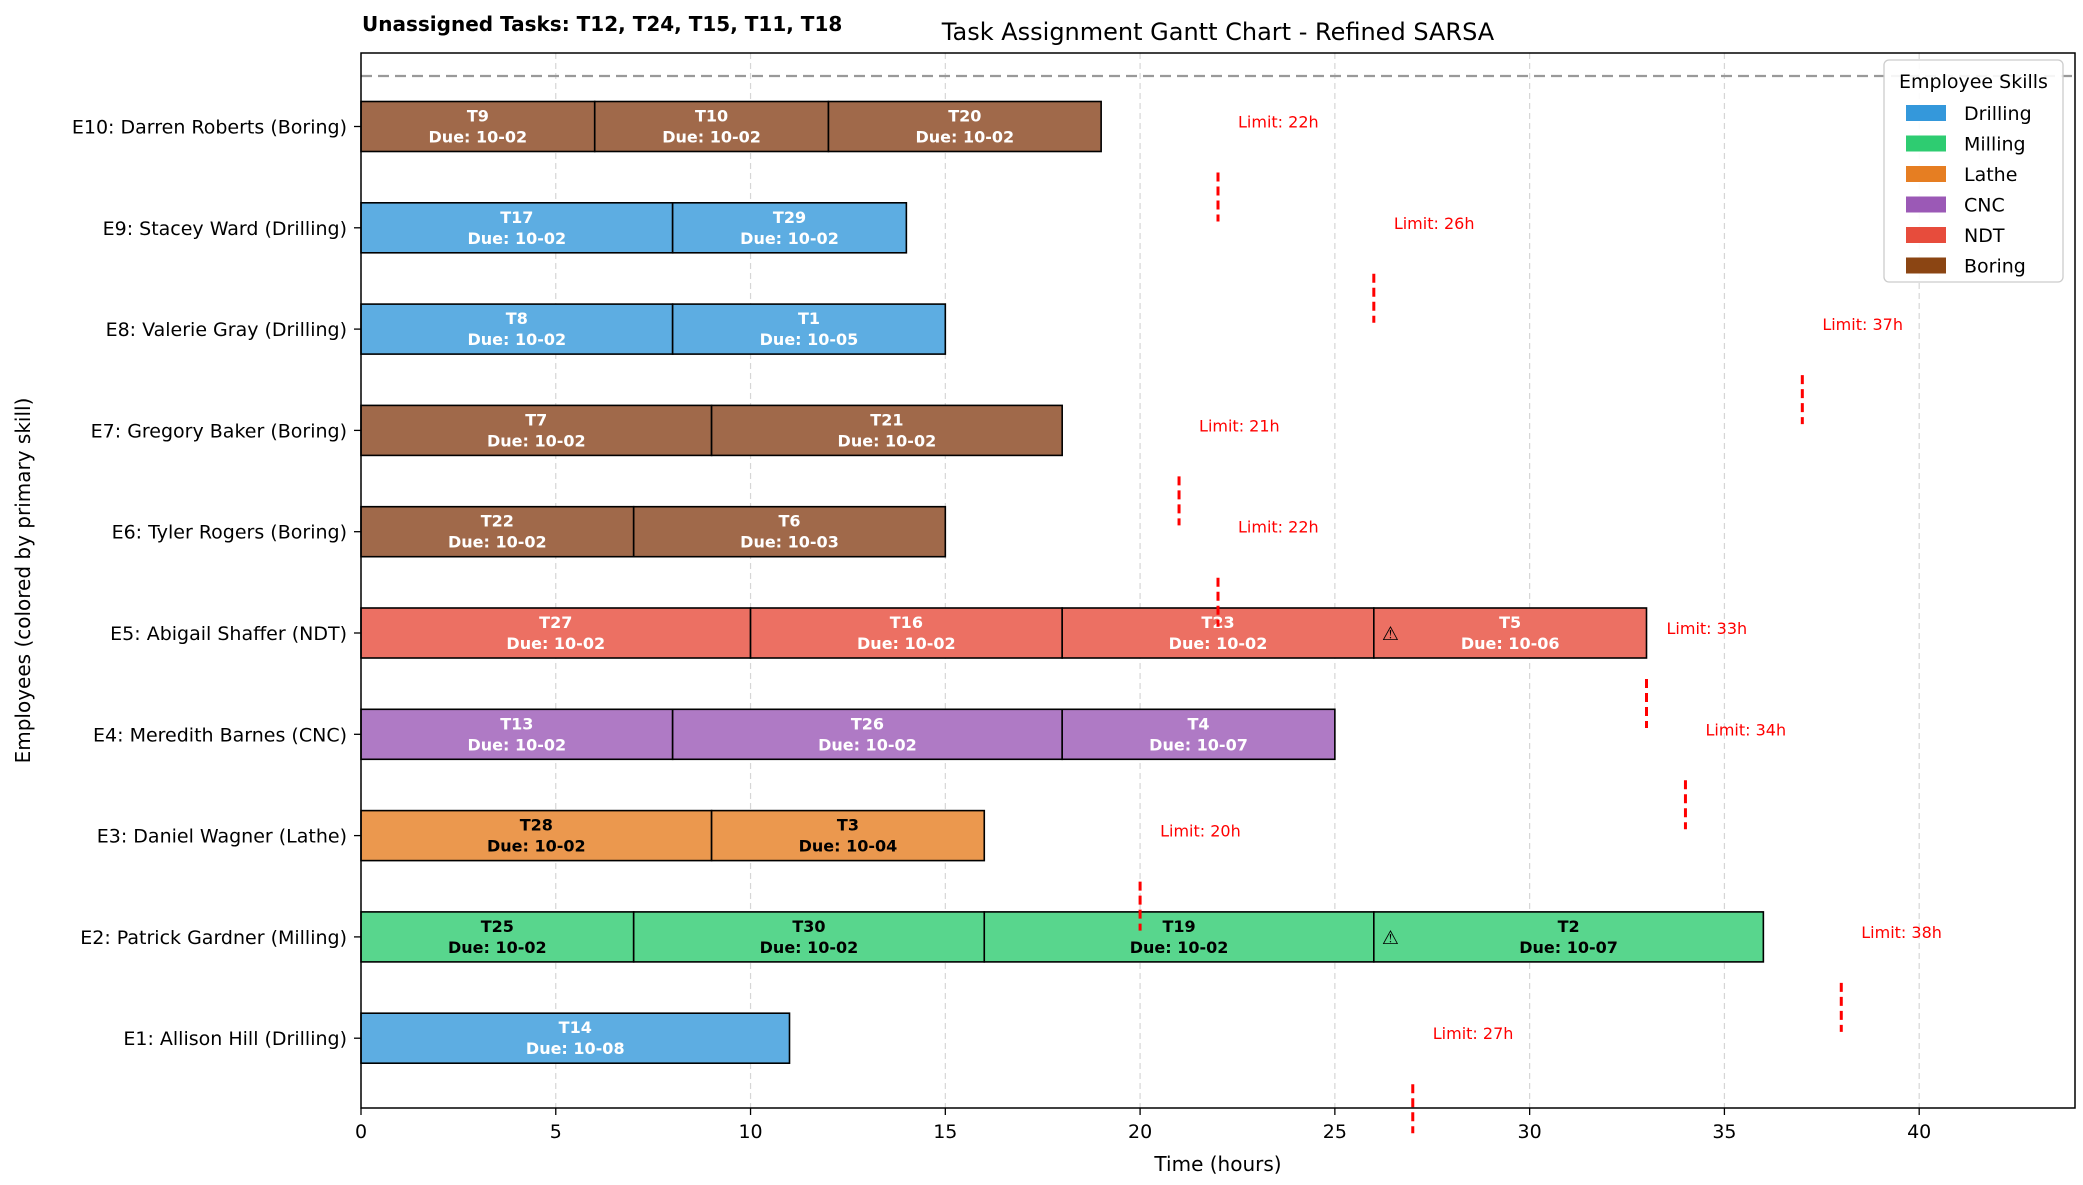 The height and width of the screenshot is (1185, 2083). What do you see at coordinates (225, 229) in the screenshot?
I see `y-tick-label: E9: Stacey Ward (Drilling)` at bounding box center [225, 229].